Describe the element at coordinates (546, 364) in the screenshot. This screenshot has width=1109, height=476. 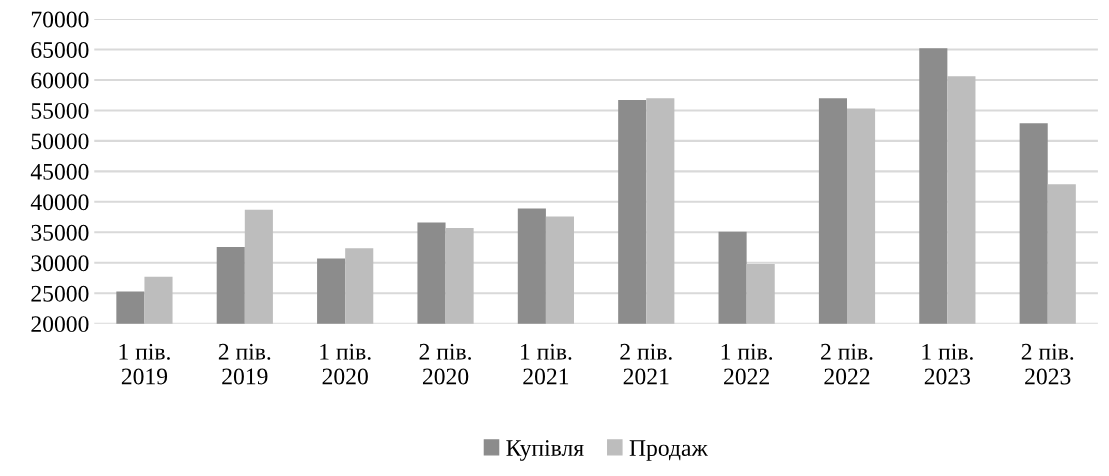
I see `x-tick-label: 1 пів. 2021` at that location.